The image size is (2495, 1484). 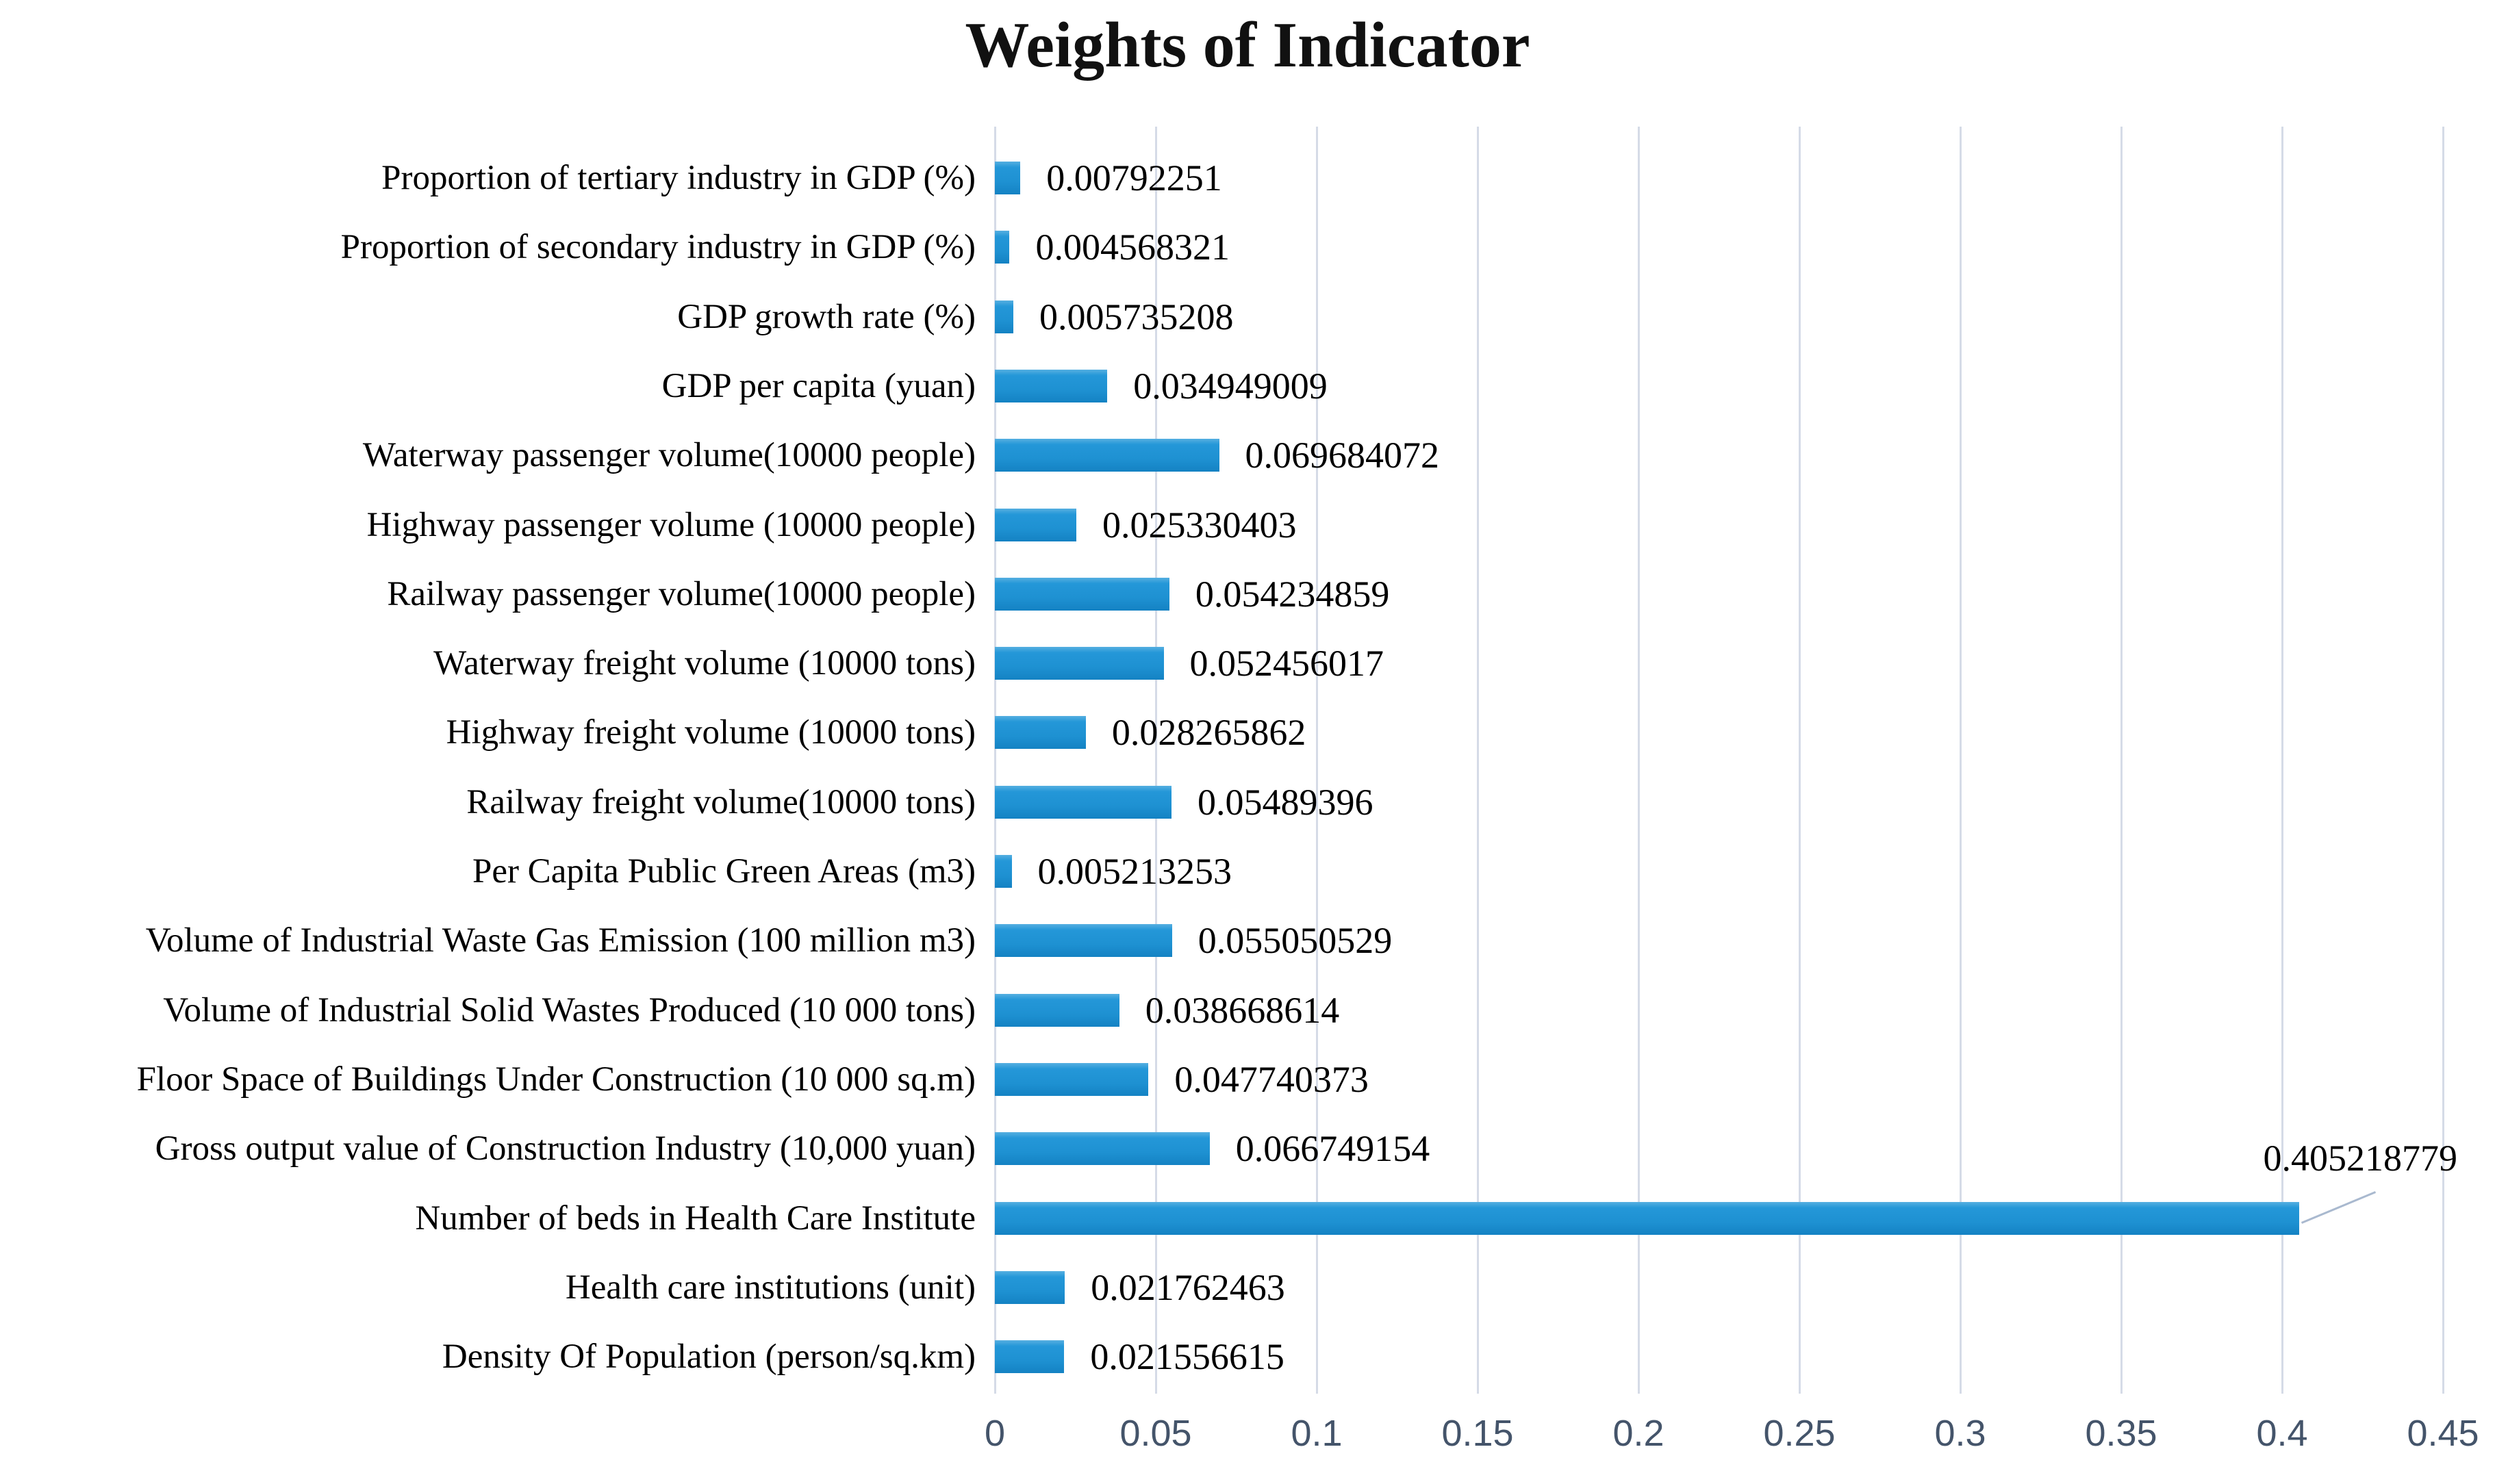 I want to click on callout-value-label: 0.405218779, so click(x=2360, y=1158).